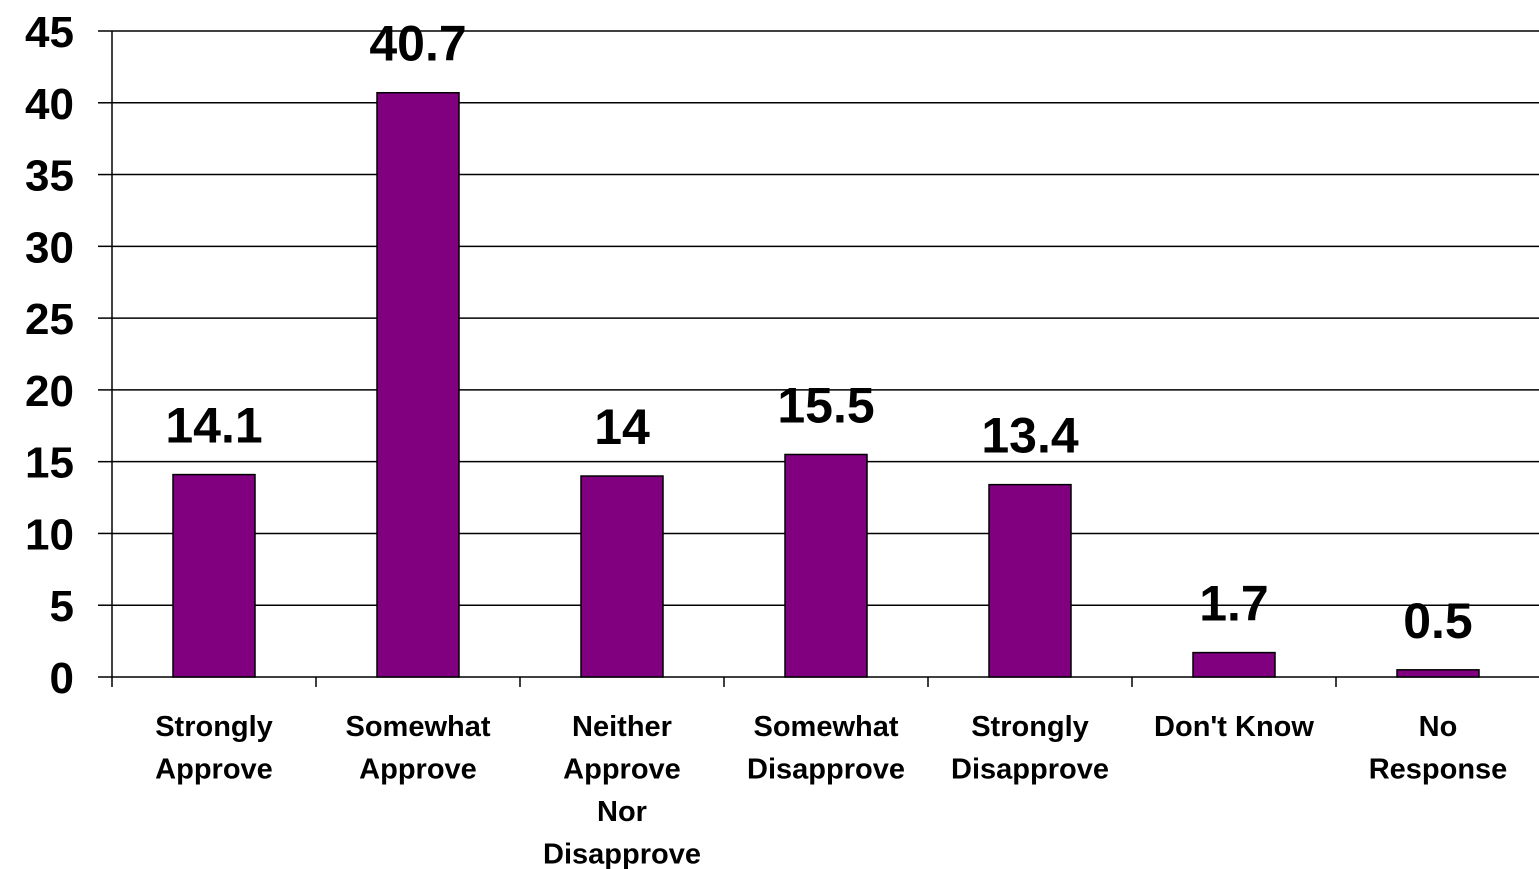  Describe the element at coordinates (825, 405) in the screenshot. I see `data-label: 15.5` at that location.